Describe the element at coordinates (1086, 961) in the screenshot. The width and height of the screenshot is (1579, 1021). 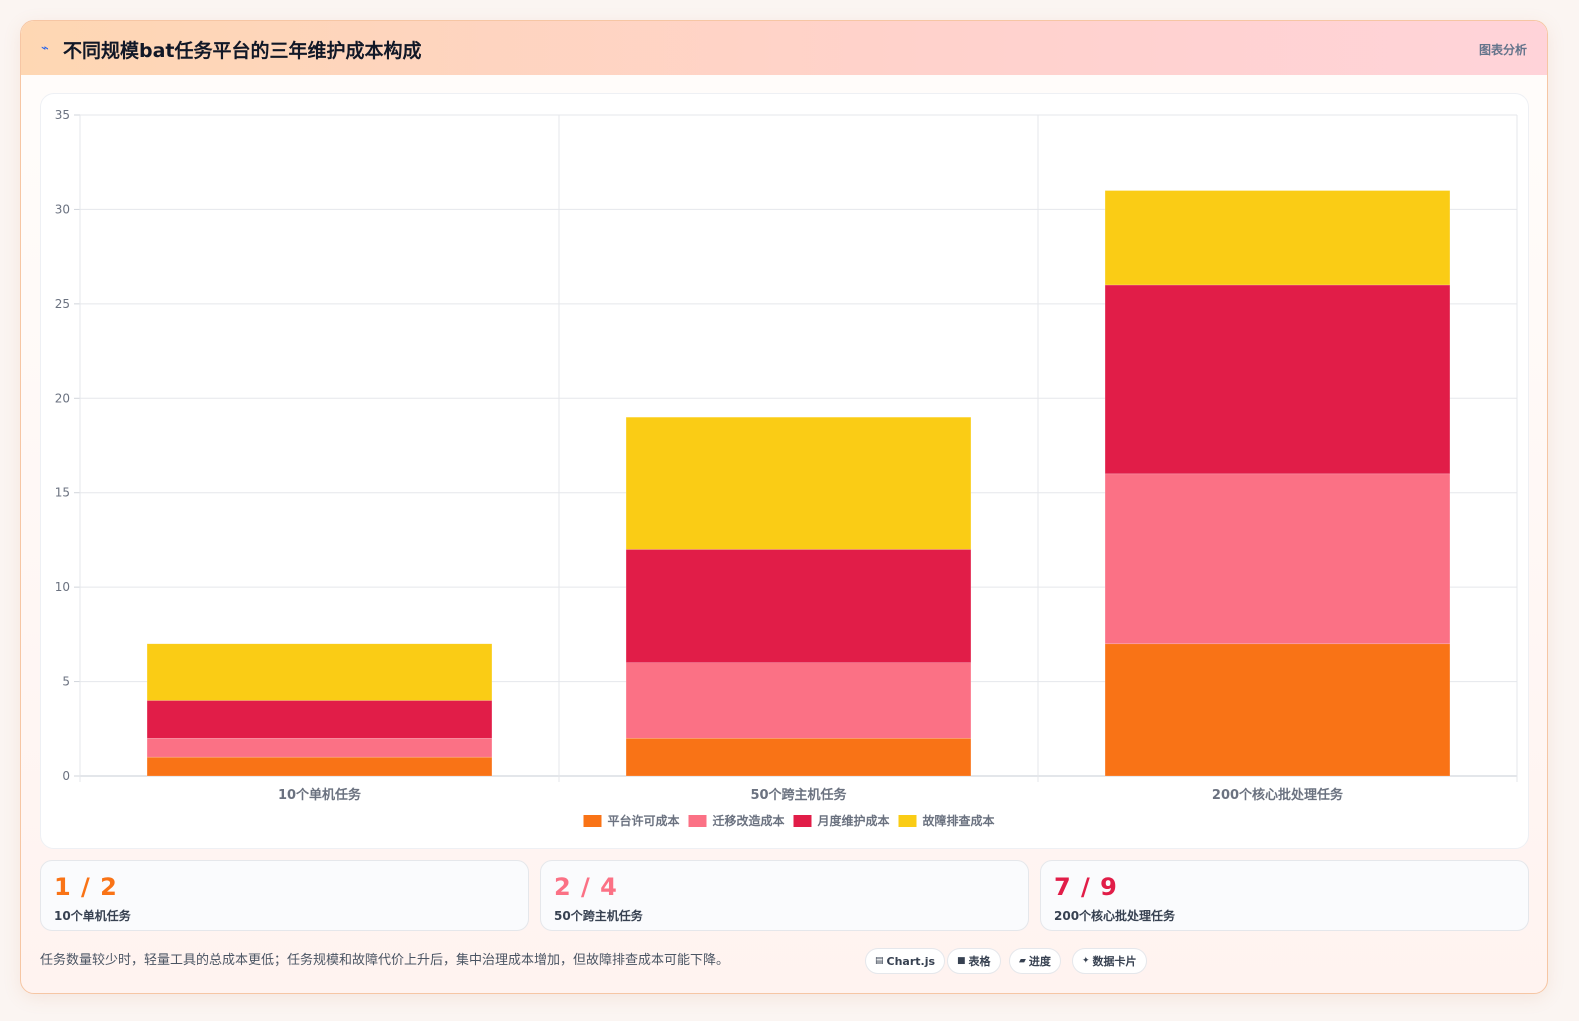
I see `sparkle-icon: ✦` at that location.